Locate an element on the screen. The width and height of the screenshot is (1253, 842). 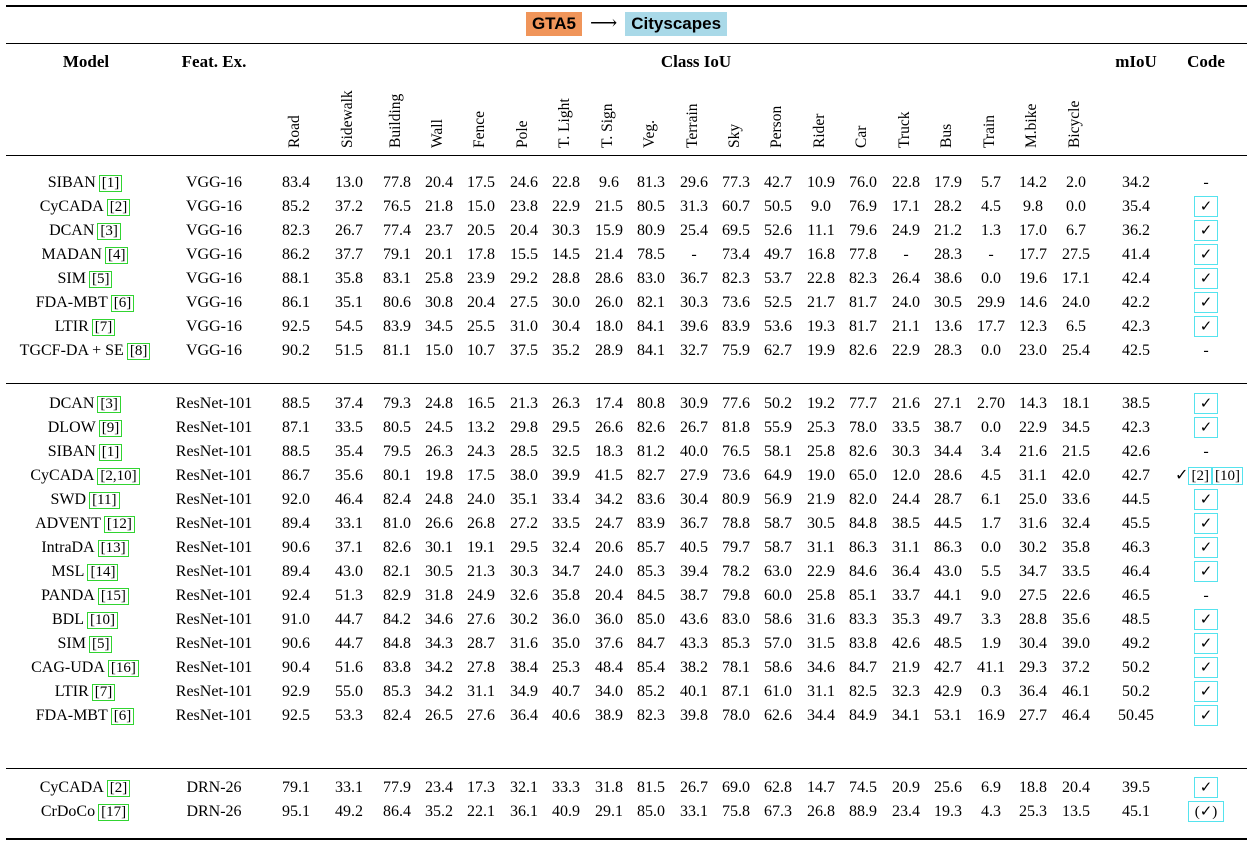
iou-cell: 86.2 is located at coordinates (296, 254).